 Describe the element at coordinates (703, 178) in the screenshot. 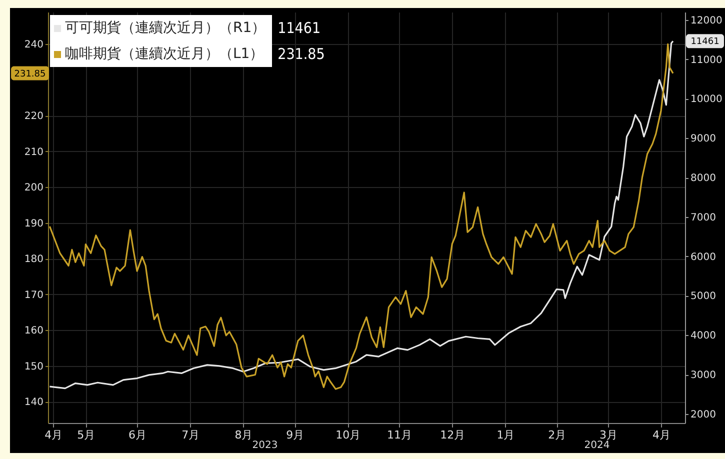

I see `y2-tick-label: 8000` at that location.